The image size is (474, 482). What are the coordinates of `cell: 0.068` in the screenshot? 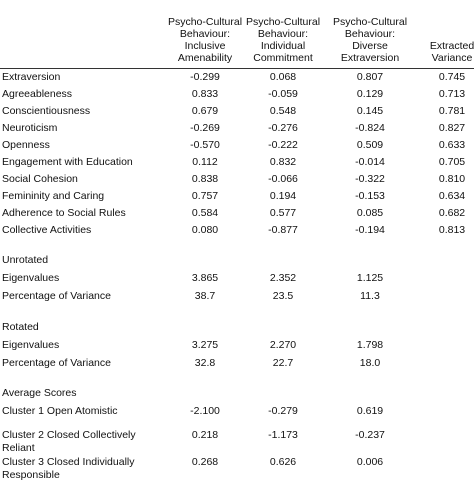 It's located at (283, 77).